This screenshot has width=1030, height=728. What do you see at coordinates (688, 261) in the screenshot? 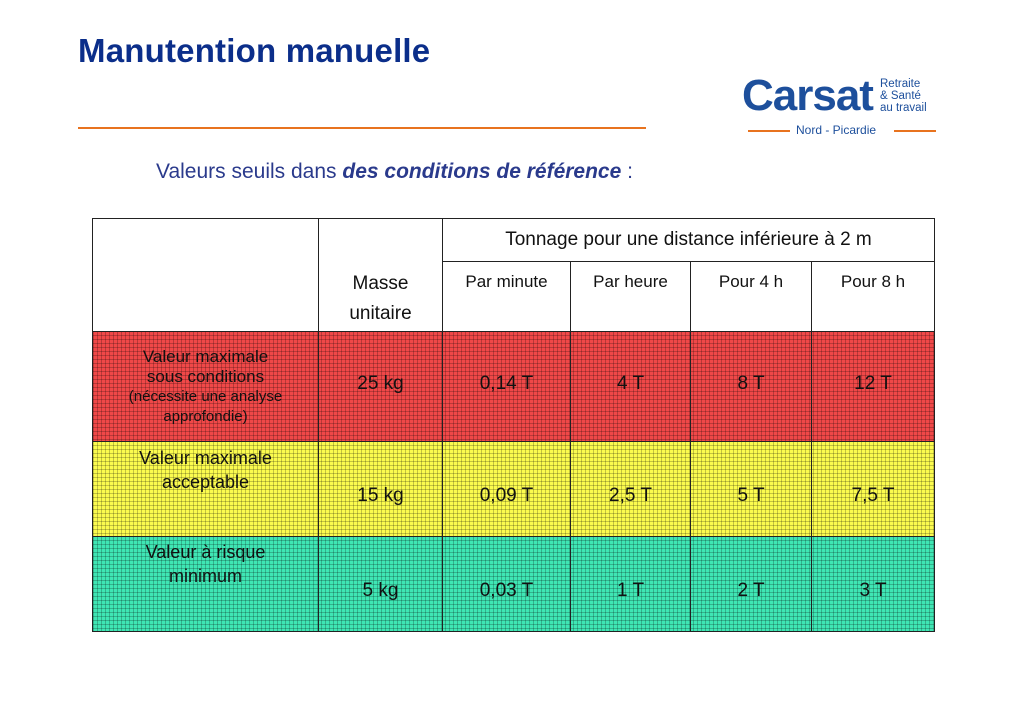
I see `span-header-divider` at bounding box center [688, 261].